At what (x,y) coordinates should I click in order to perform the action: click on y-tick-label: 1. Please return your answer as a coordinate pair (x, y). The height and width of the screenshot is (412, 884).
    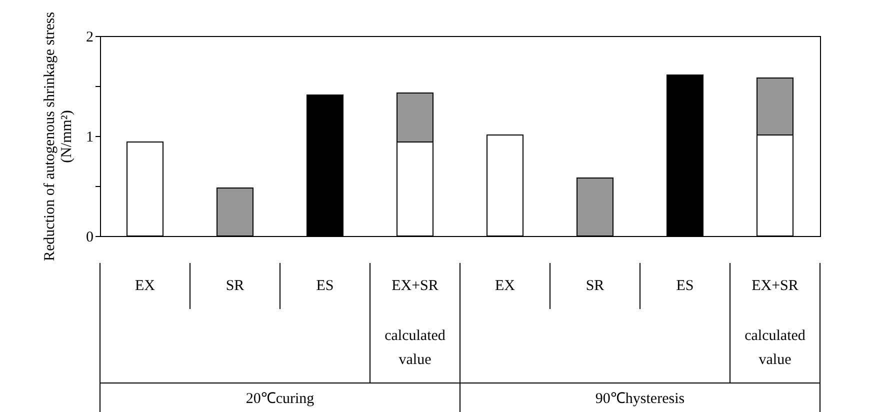
    Looking at the image, I should click on (90, 138).